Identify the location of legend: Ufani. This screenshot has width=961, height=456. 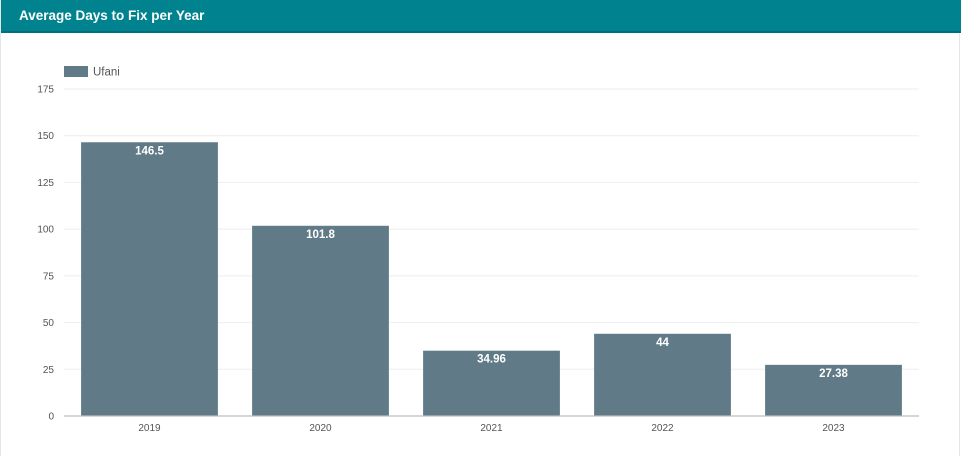
(92, 72).